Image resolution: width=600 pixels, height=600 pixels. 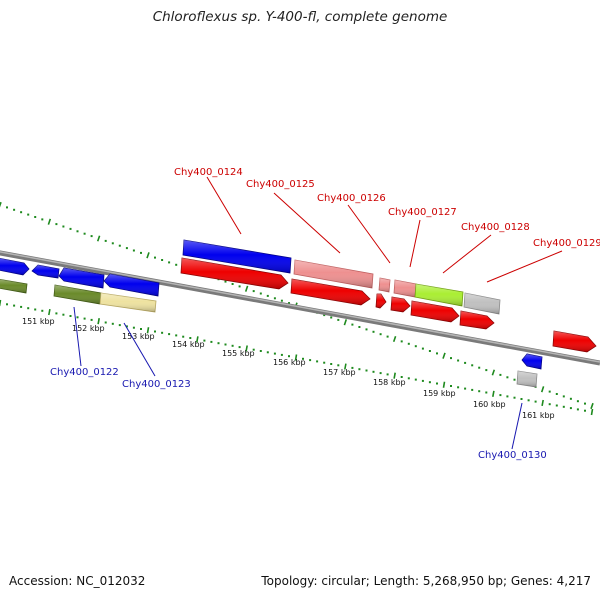 What do you see at coordinates (532, 361) in the screenshot?
I see `gene-blue-small-right` at bounding box center [532, 361].